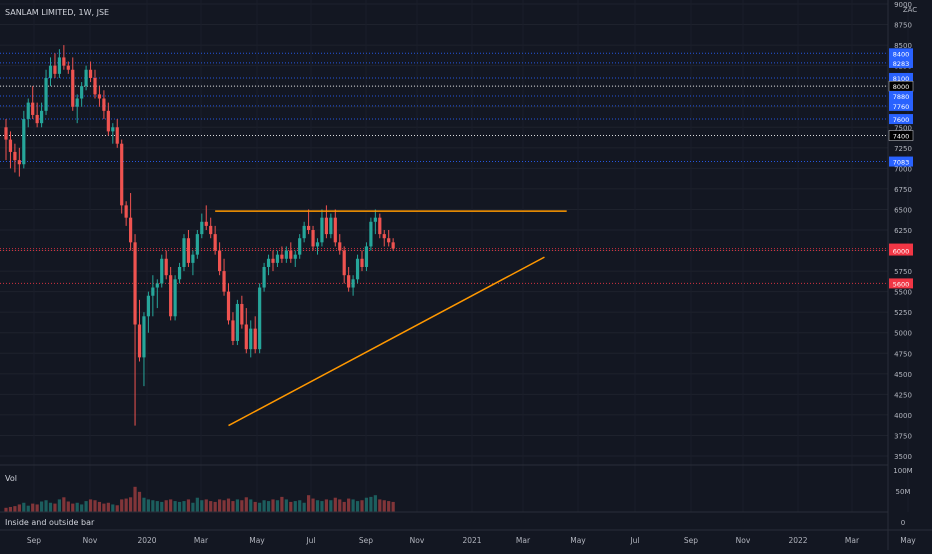 This screenshot has height=554, width=932. What do you see at coordinates (523, 540) in the screenshot?
I see `time-tick-label: Mar` at bounding box center [523, 540].